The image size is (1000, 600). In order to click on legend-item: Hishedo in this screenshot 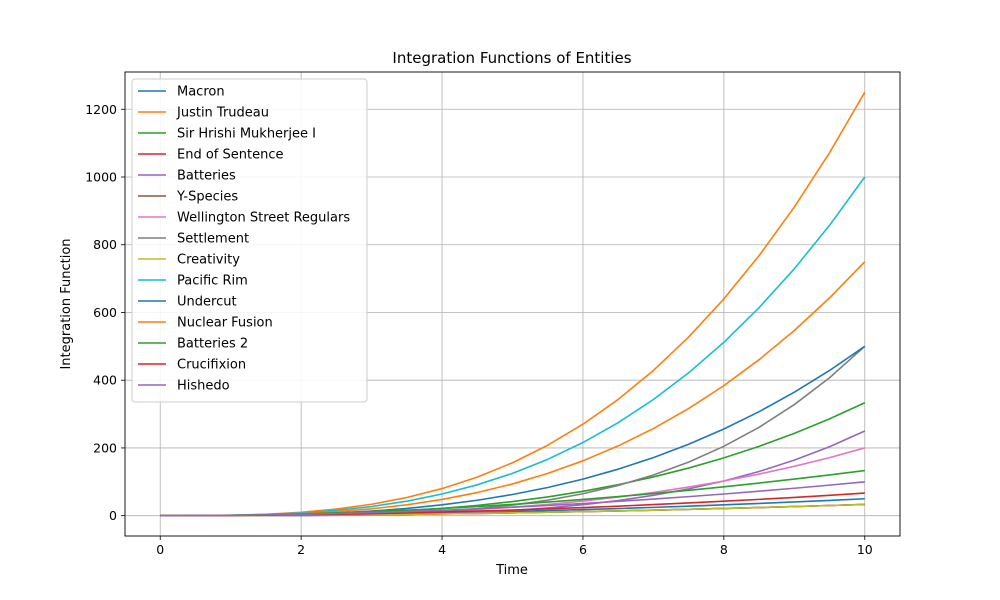, I will do `click(184, 386)`.